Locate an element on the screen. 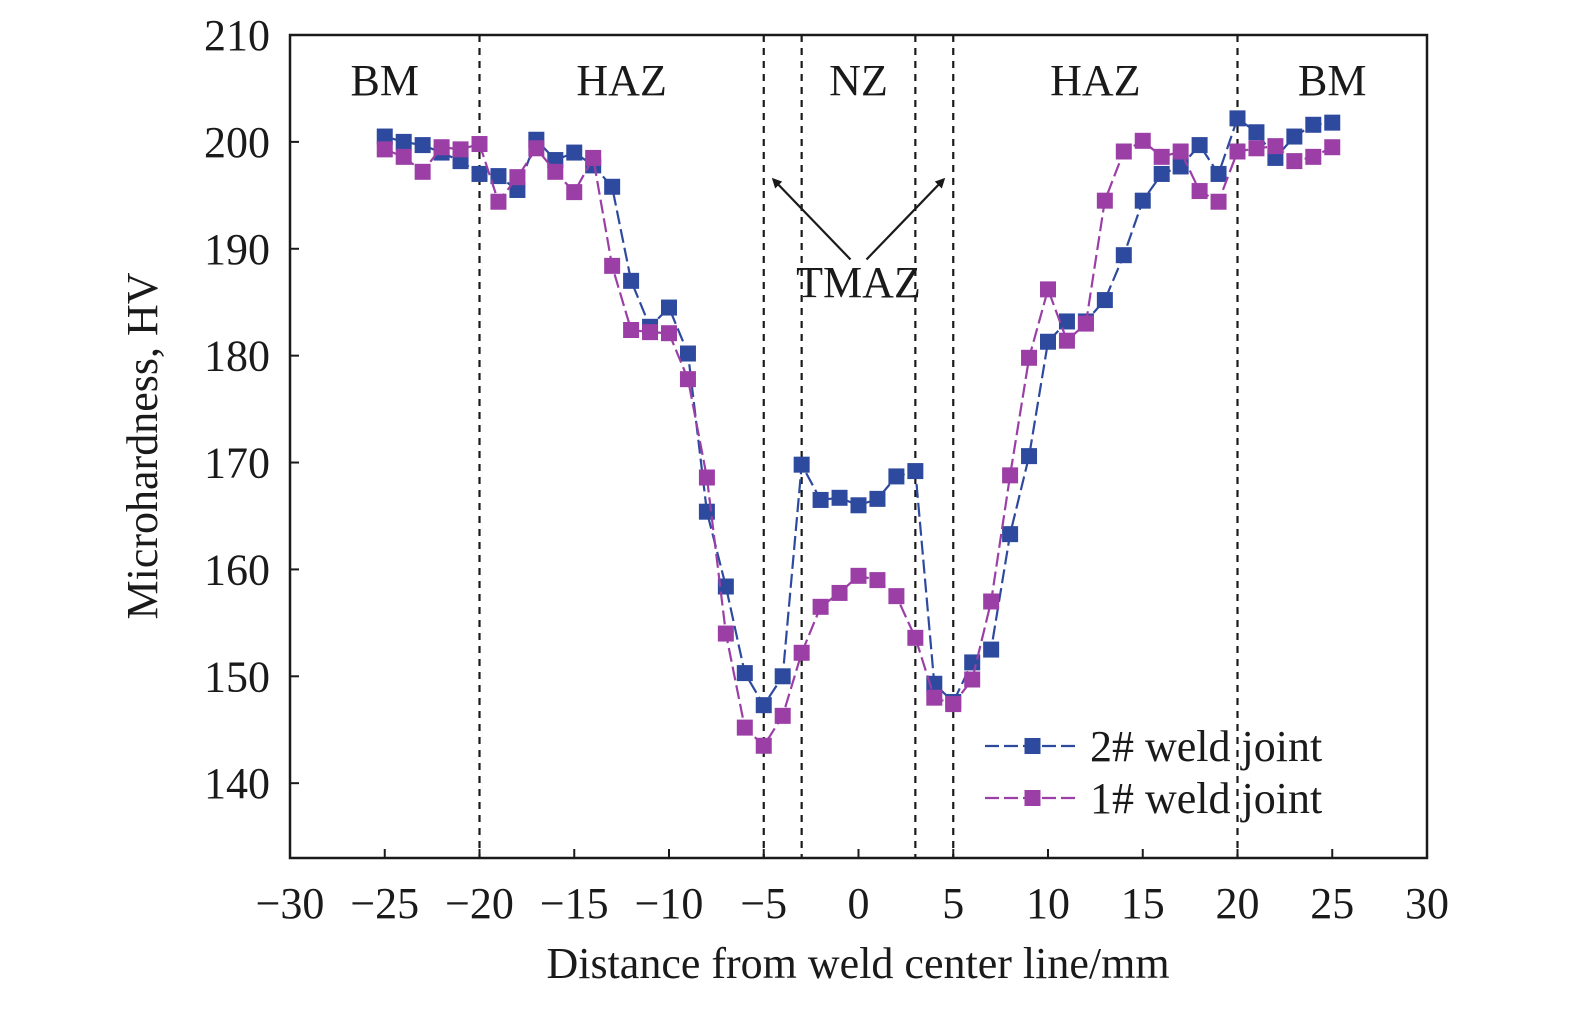 This screenshot has height=1009, width=1575. tmaz-annotation: TMAZ is located at coordinates (858, 242).